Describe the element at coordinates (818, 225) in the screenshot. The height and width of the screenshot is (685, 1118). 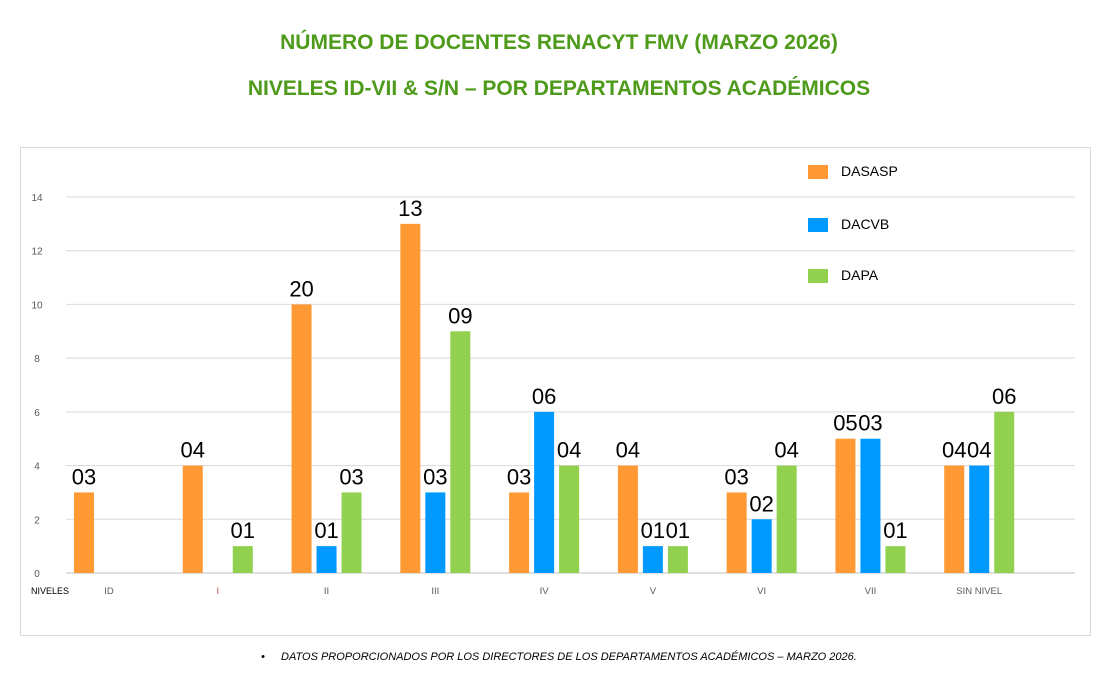
I see `legend-swatch-dacvb` at that location.